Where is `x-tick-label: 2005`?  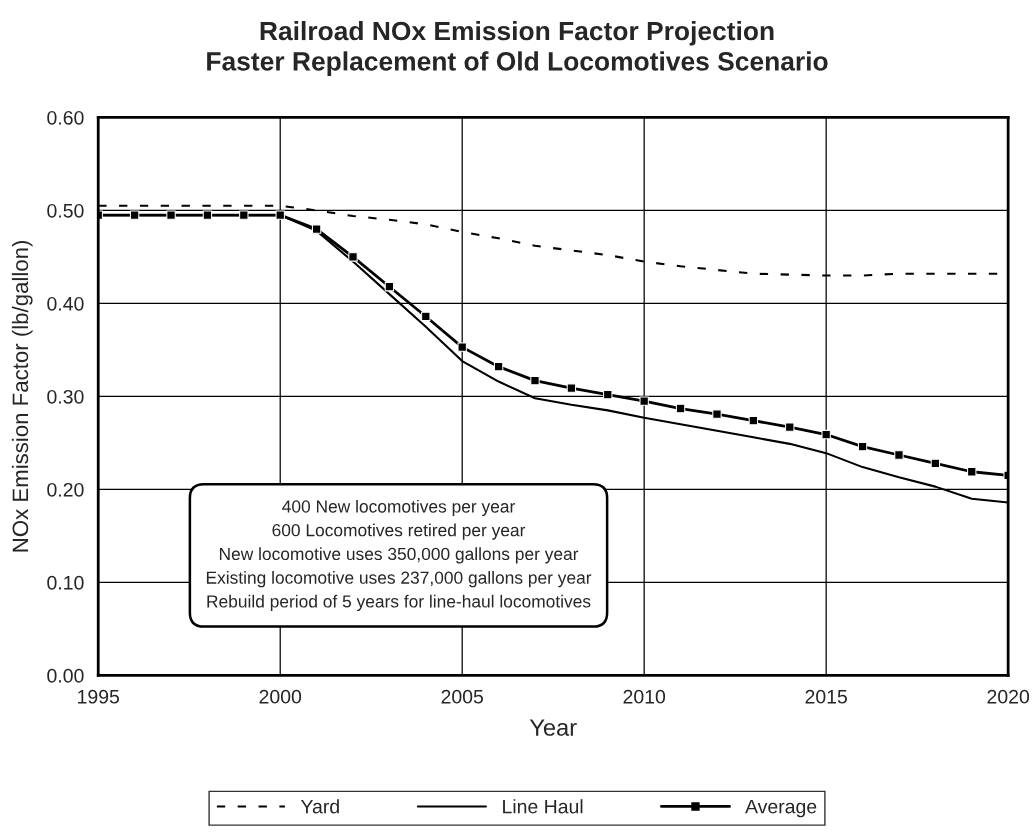 x-tick-label: 2005 is located at coordinates (462, 696).